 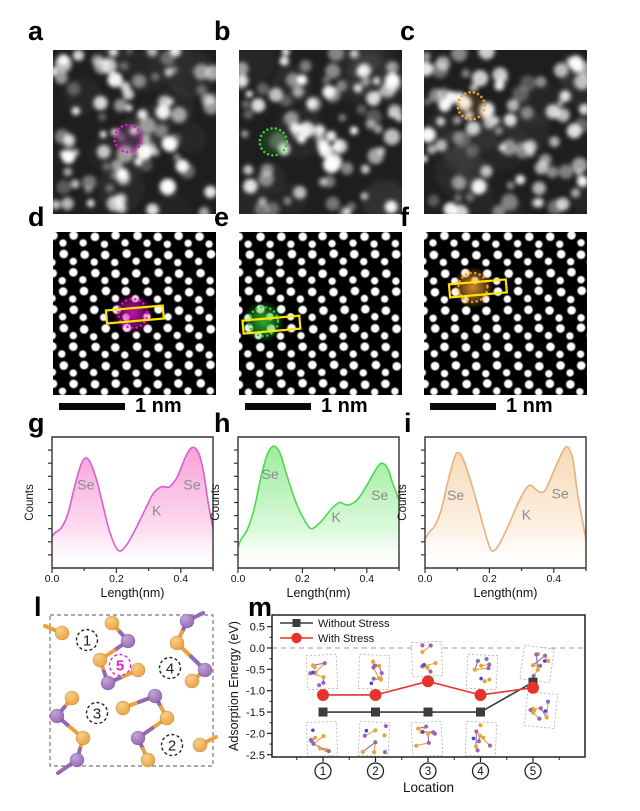 What do you see at coordinates (255, 692) in the screenshot?
I see `svg-text: -1.0` at bounding box center [255, 692].